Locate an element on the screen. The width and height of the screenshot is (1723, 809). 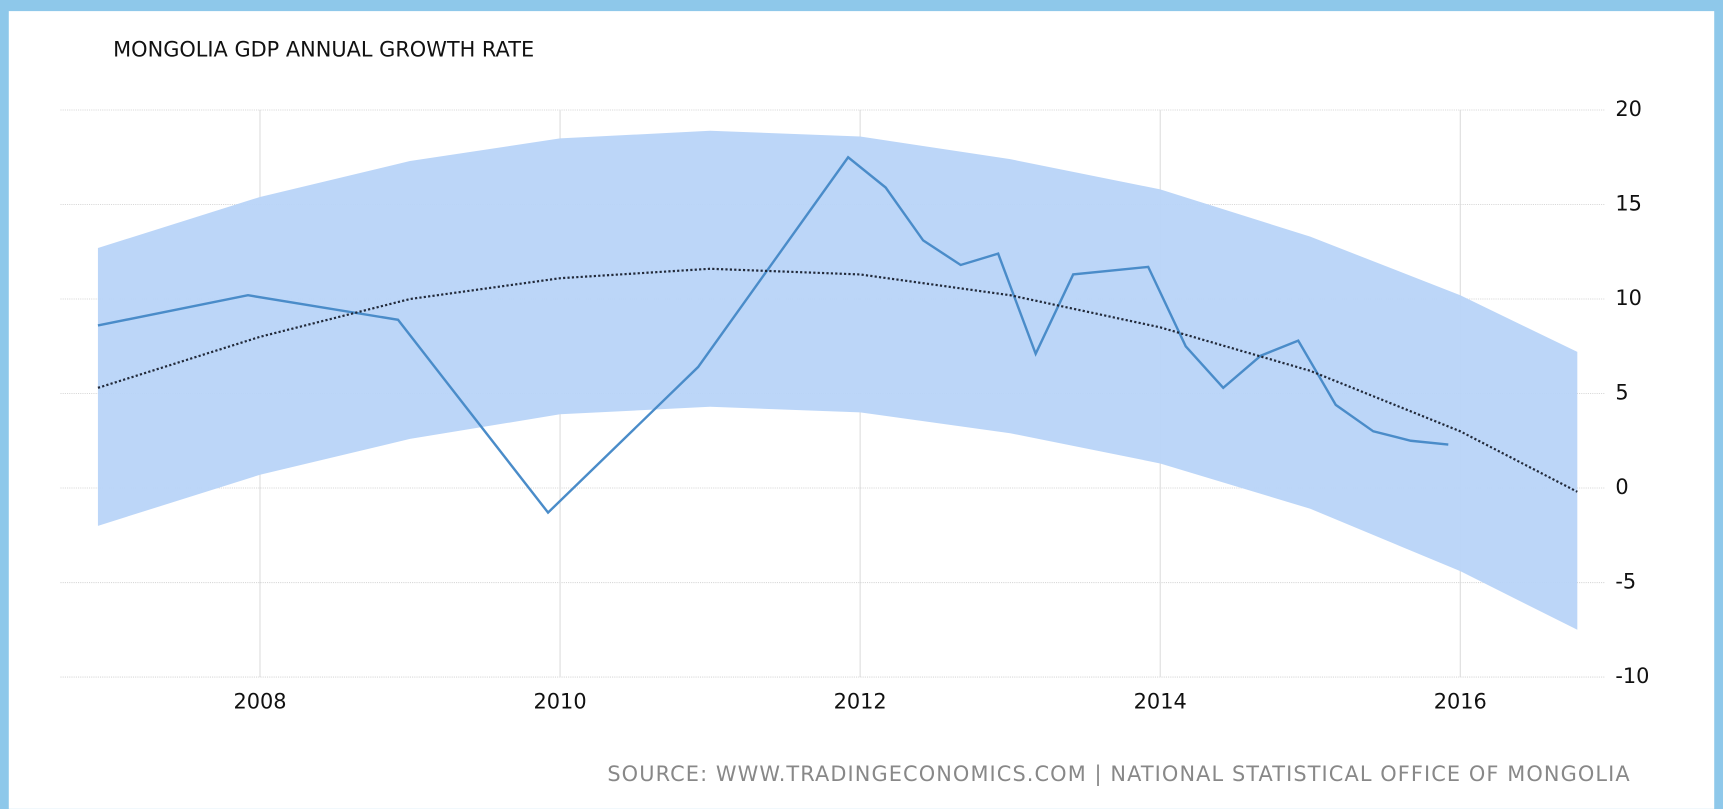
x-tick-label: 2008 is located at coordinates (259, 701).